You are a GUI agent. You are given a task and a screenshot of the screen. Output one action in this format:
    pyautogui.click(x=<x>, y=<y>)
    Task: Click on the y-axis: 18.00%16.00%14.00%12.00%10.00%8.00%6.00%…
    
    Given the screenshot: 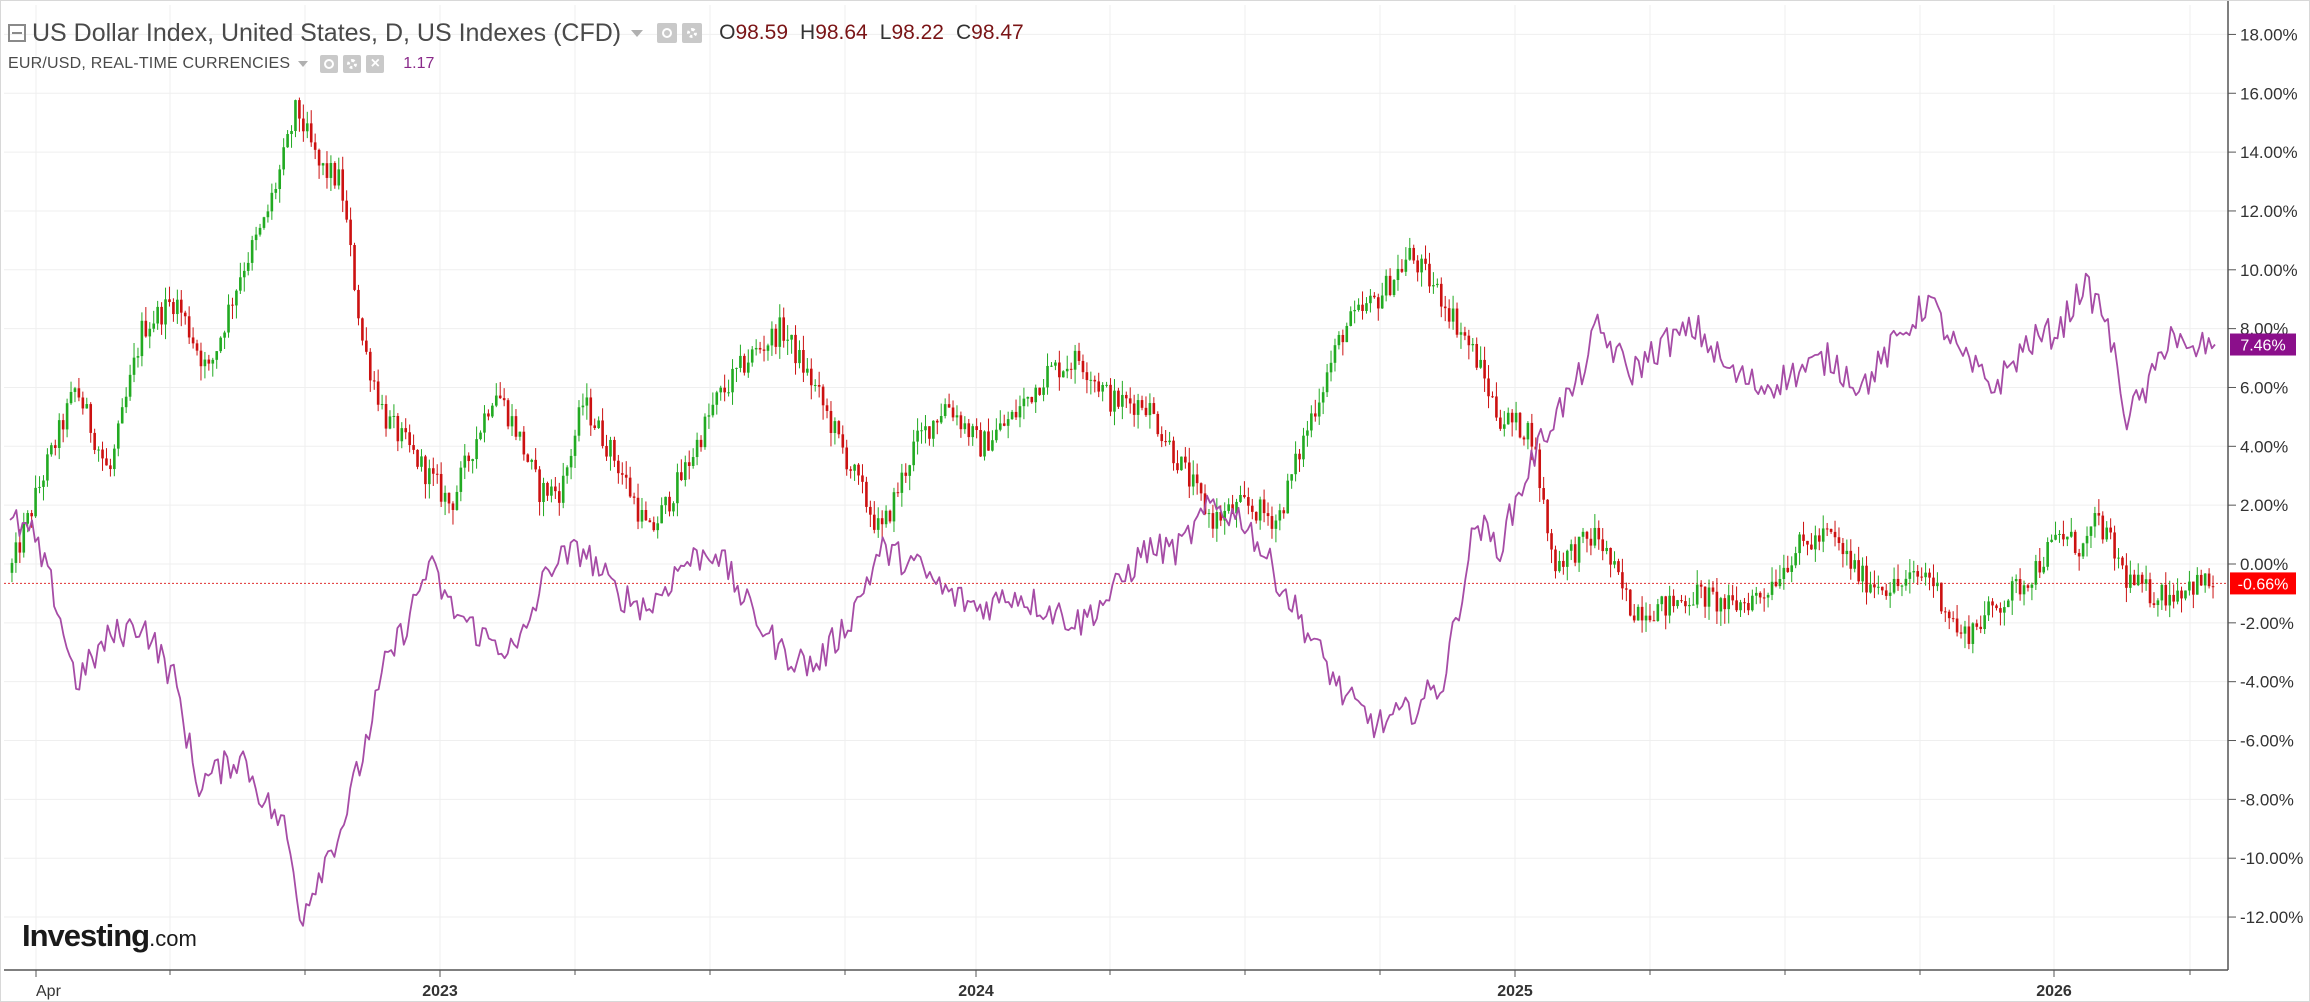 What is the action you would take?
    pyautogui.click(x=2265, y=476)
    